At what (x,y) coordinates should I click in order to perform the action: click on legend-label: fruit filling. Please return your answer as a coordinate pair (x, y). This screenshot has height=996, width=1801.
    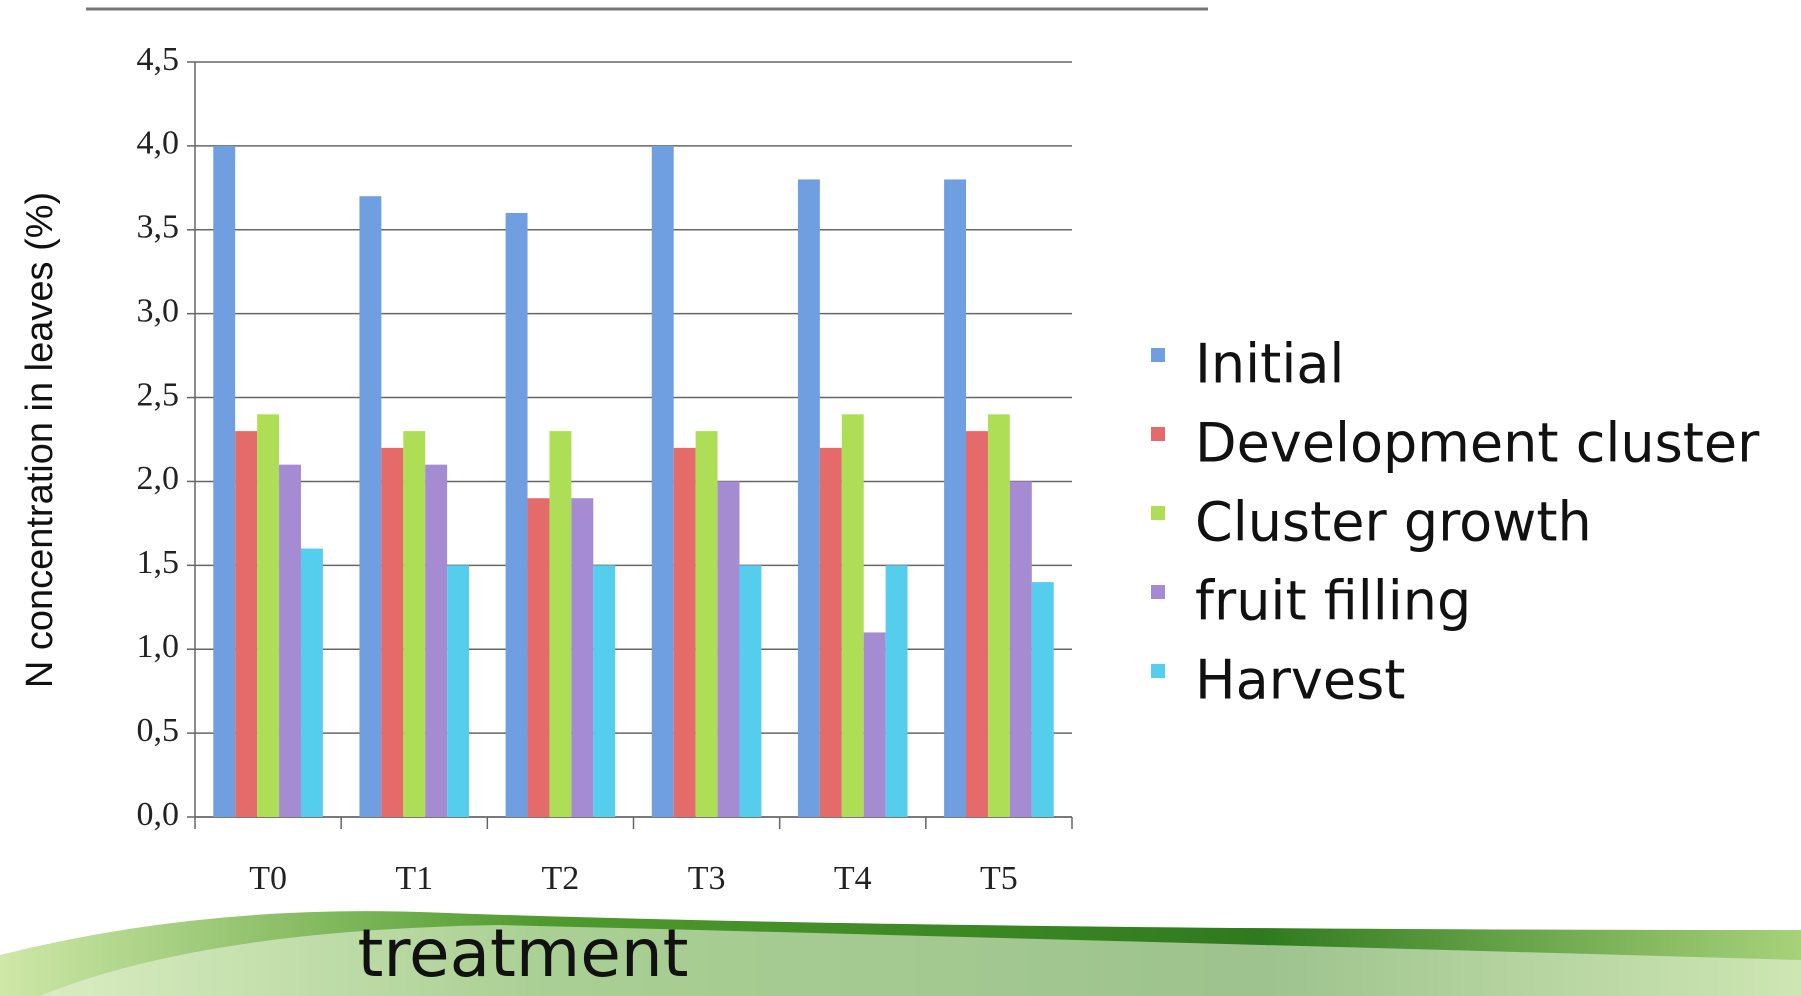
    Looking at the image, I should click on (1333, 601).